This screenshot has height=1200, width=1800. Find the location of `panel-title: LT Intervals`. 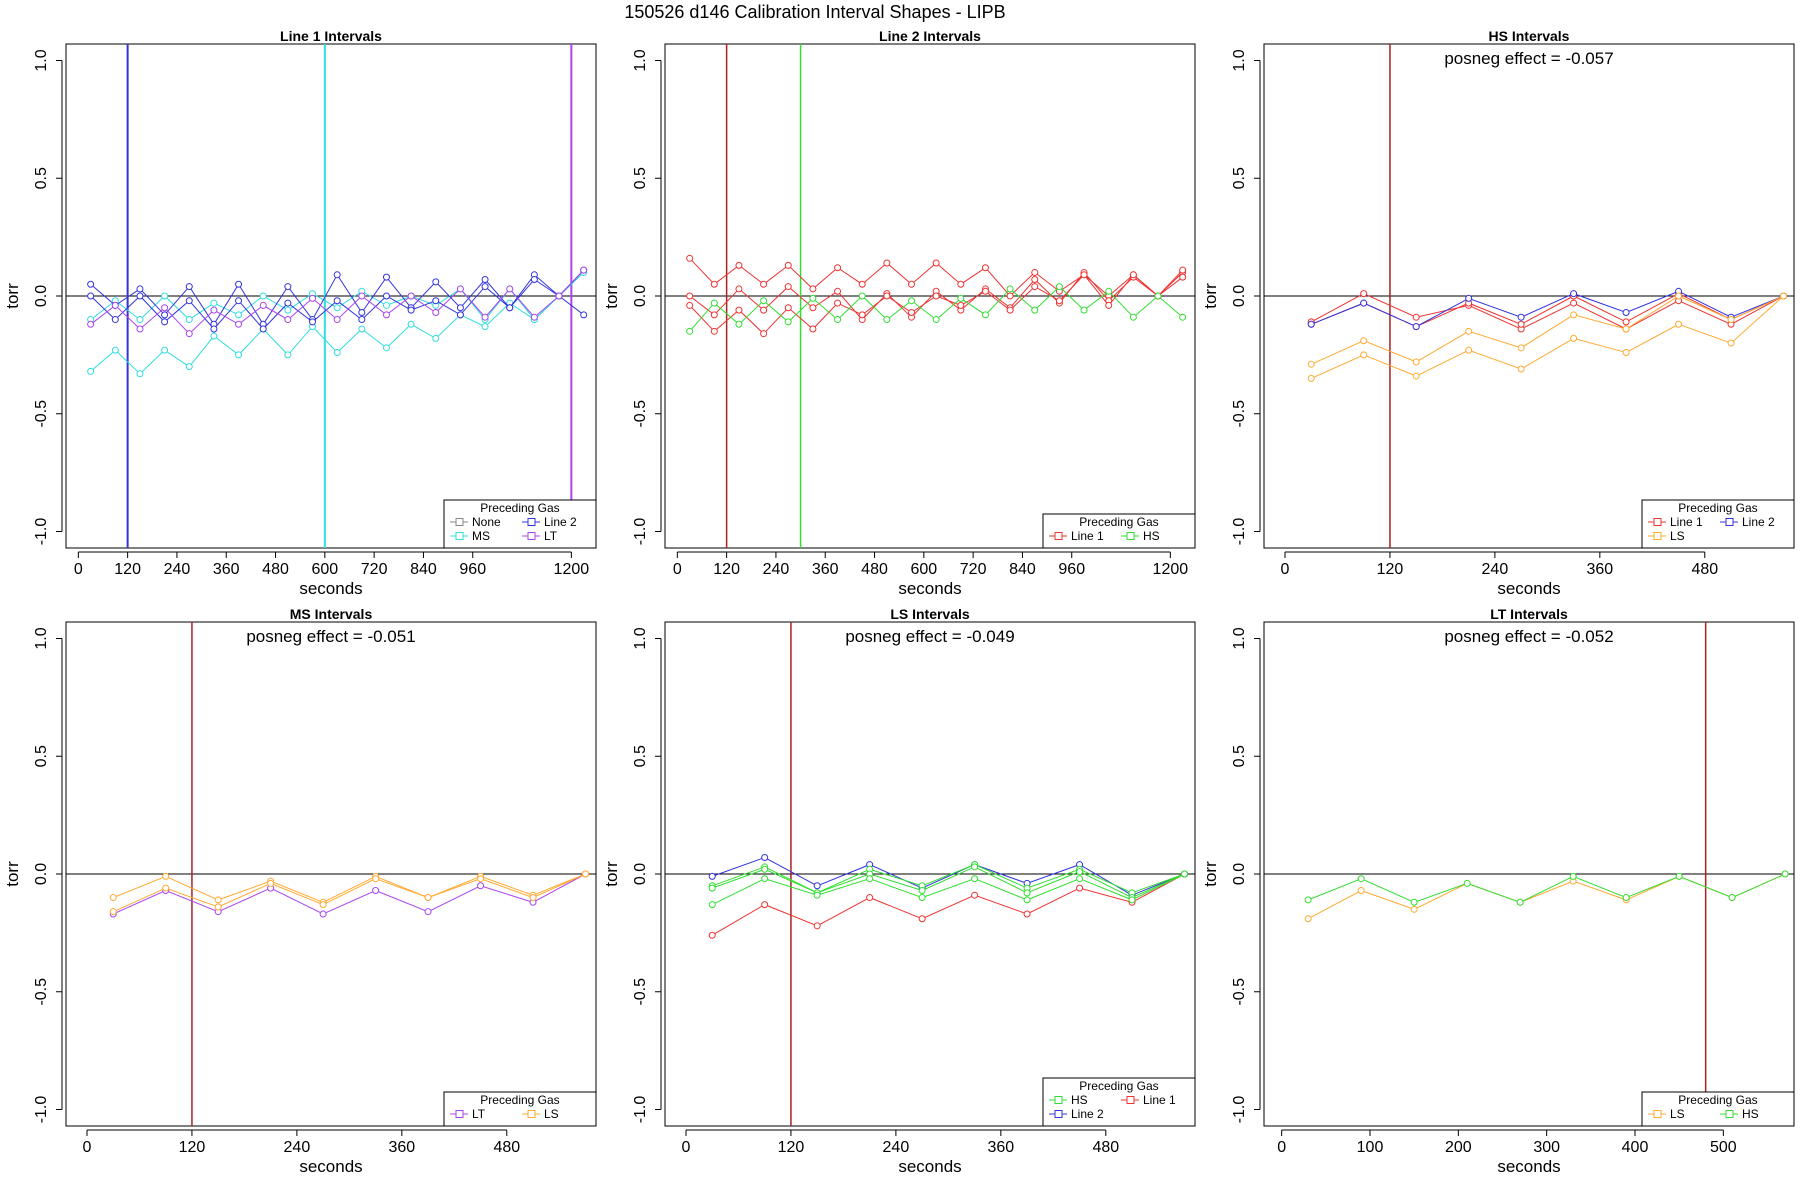

panel-title: LT Intervals is located at coordinates (1529, 614).